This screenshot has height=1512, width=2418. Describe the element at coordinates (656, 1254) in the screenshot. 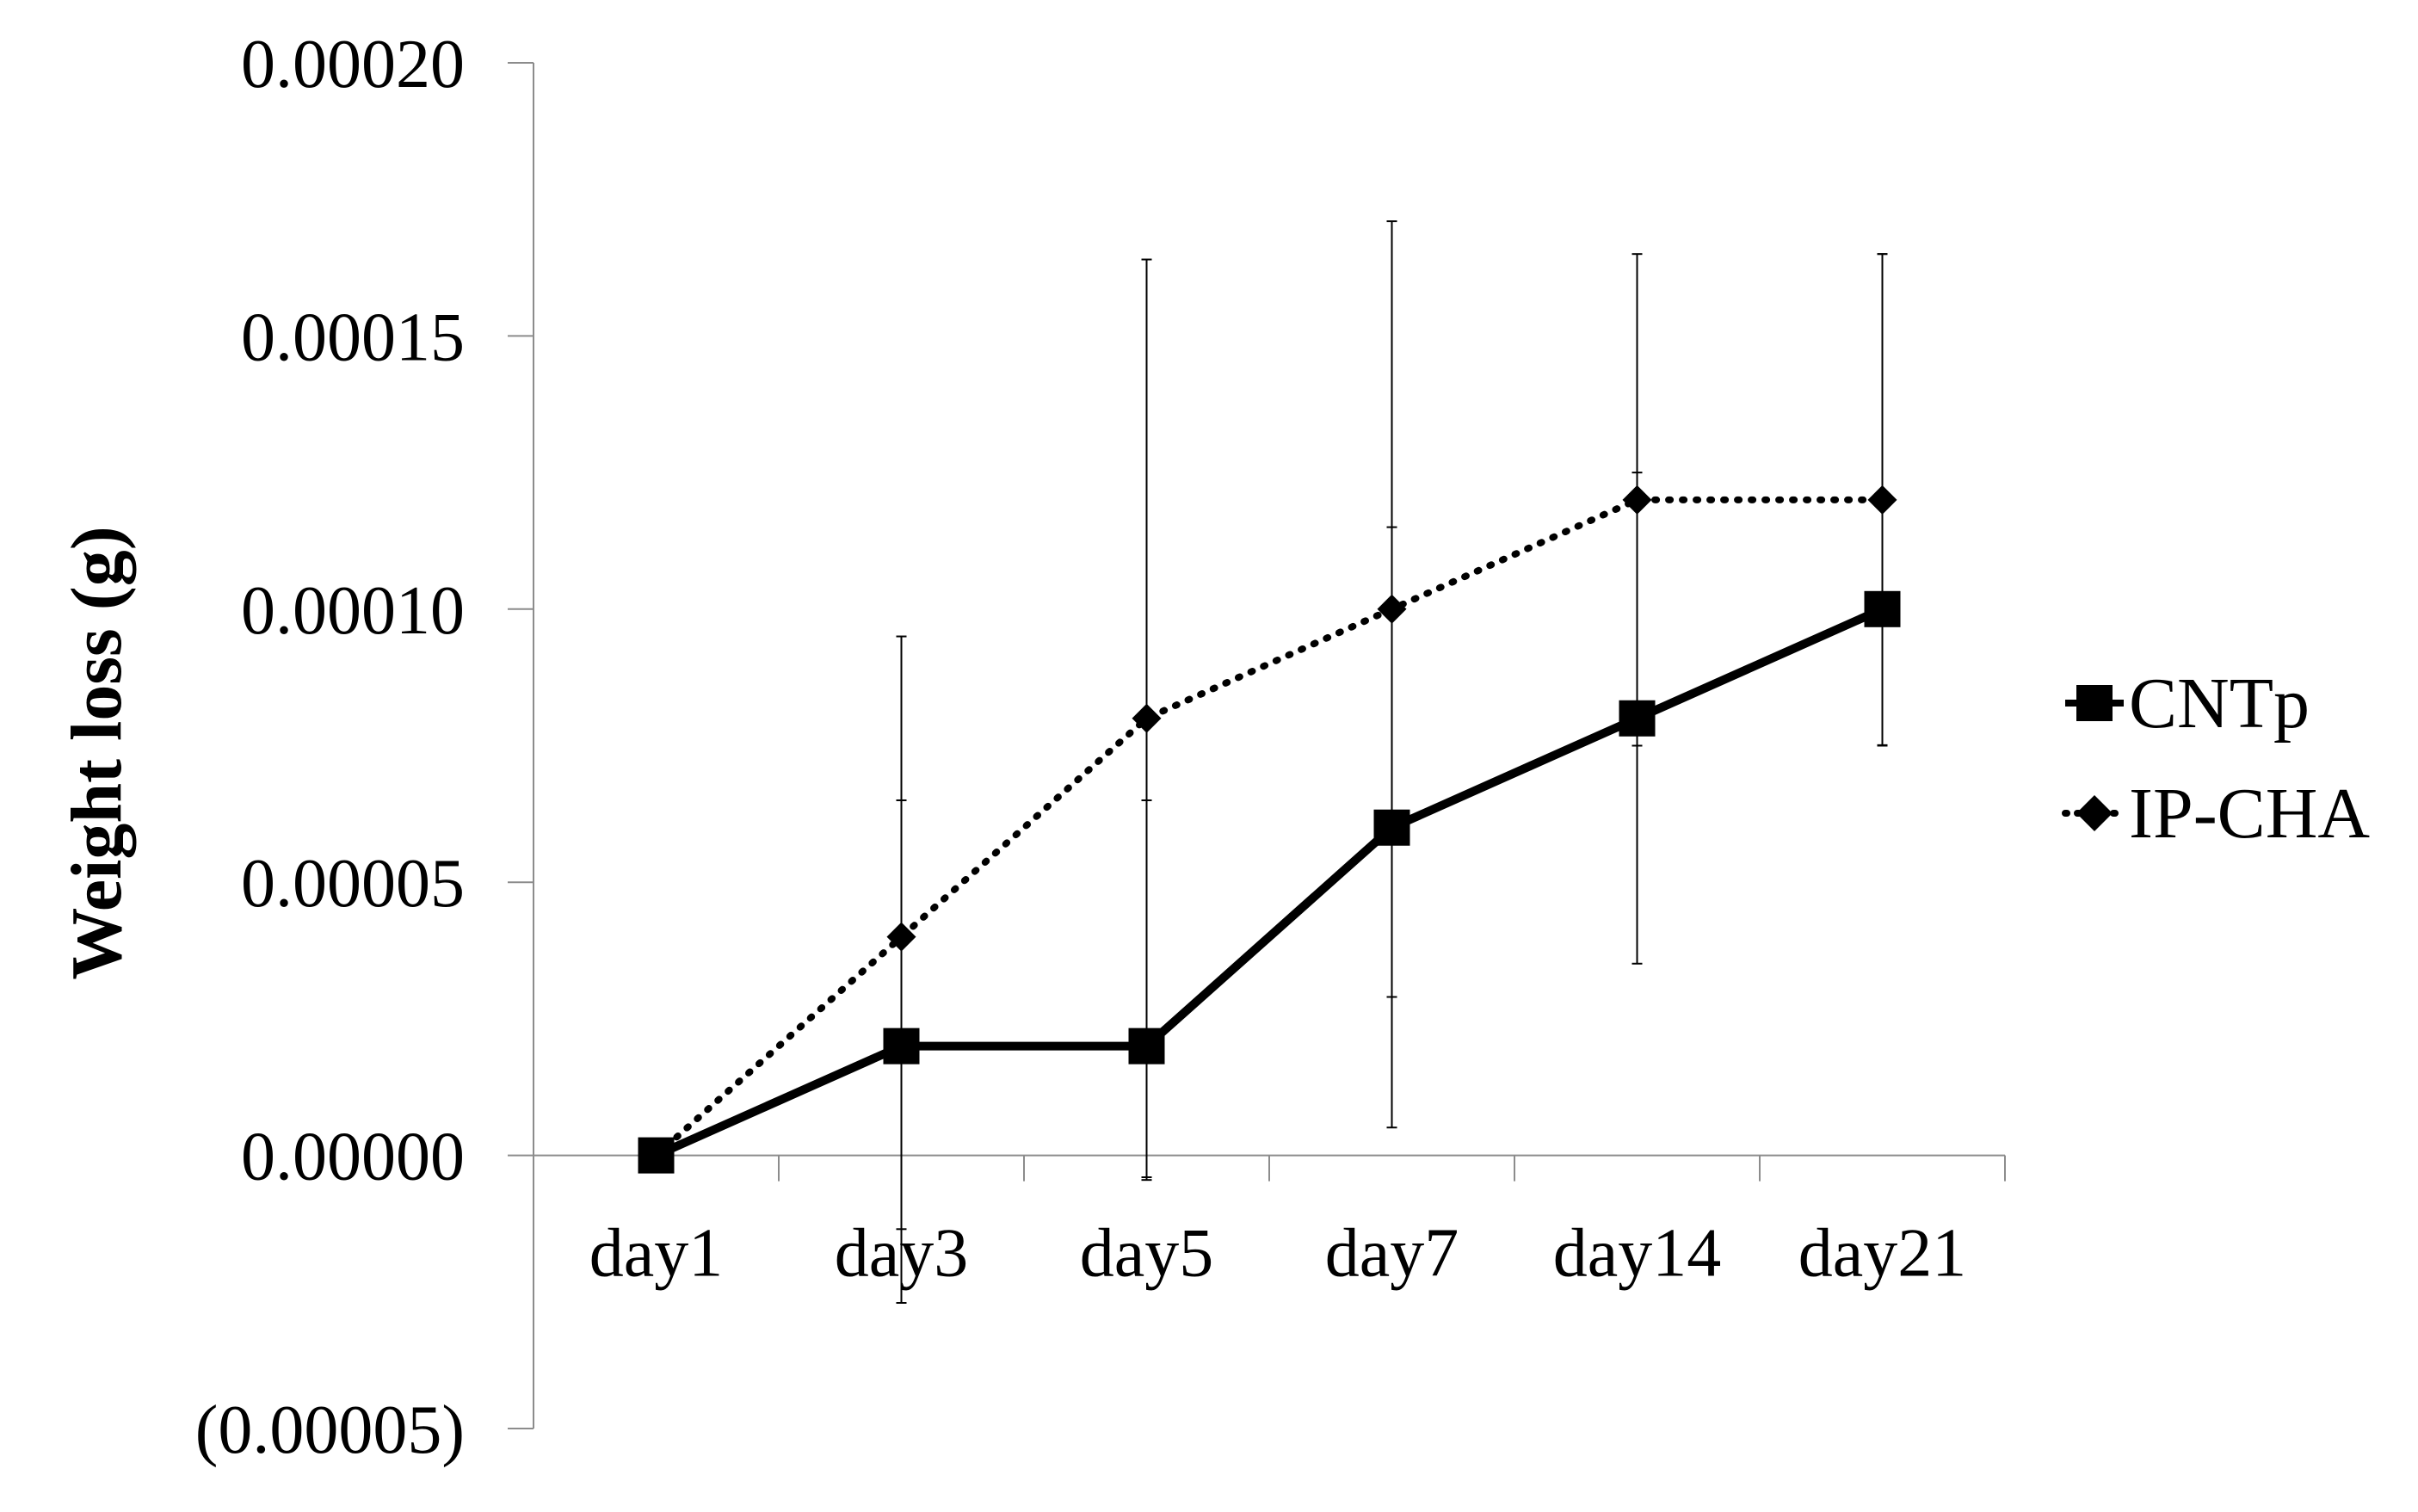

I see `x-tick-label: day1` at that location.